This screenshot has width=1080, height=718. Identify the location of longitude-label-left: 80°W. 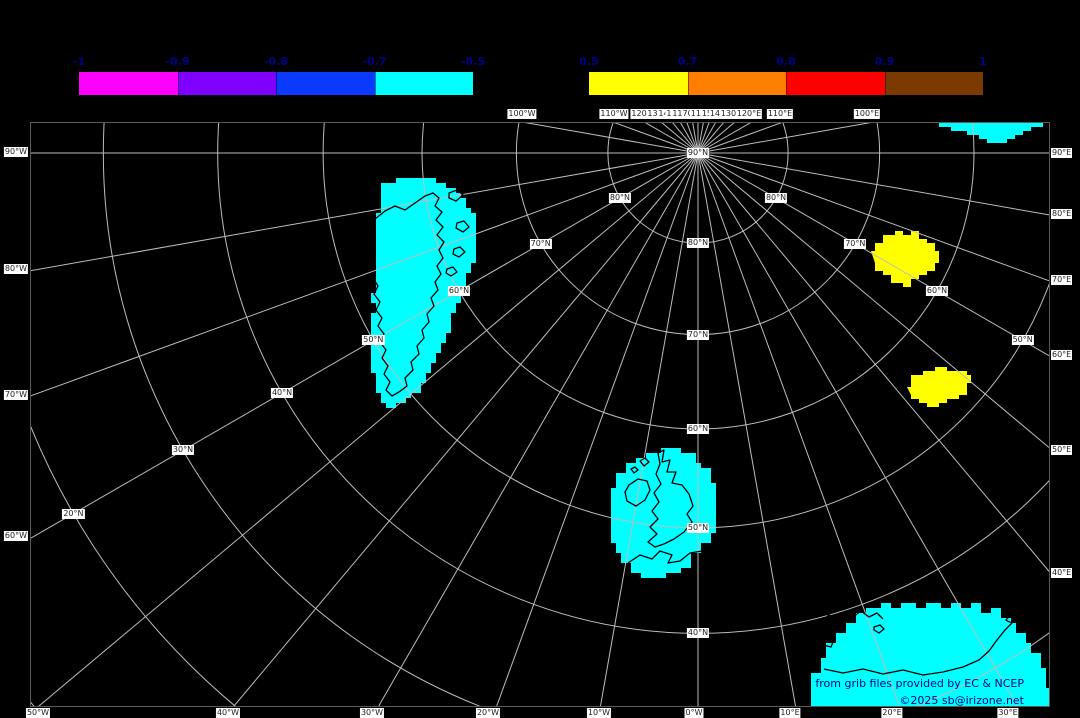
(15, 269).